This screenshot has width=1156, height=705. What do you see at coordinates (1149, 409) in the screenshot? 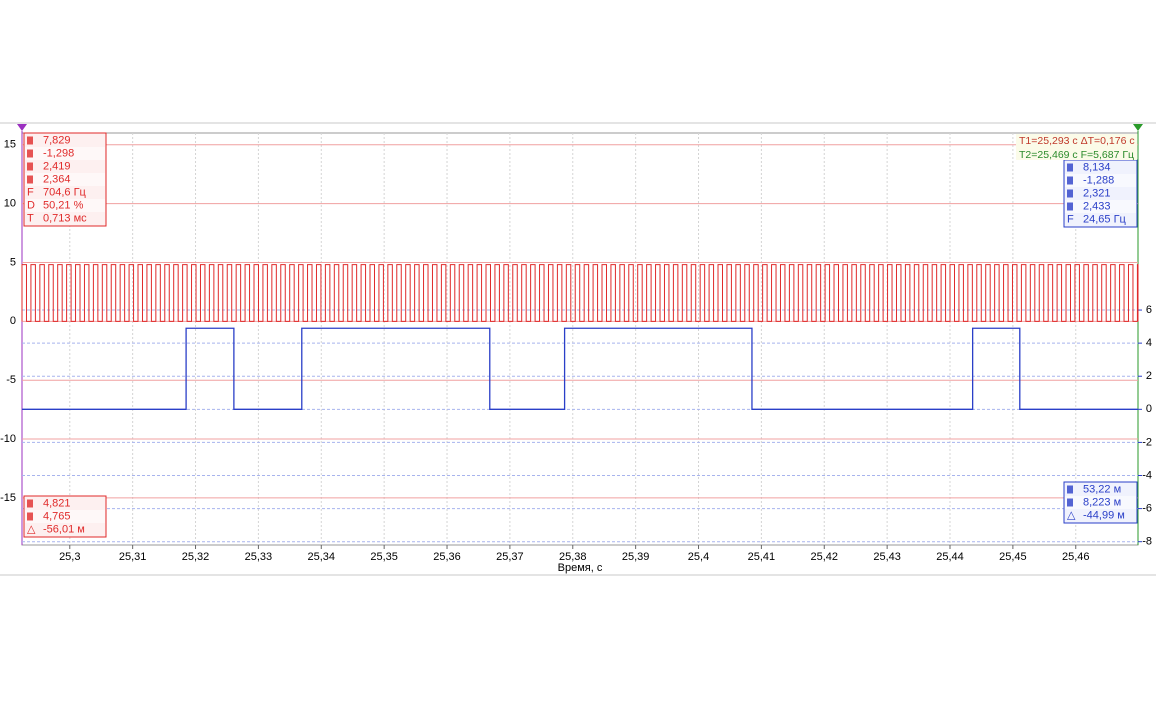
I see `y2-tick-label: 0` at bounding box center [1149, 409].